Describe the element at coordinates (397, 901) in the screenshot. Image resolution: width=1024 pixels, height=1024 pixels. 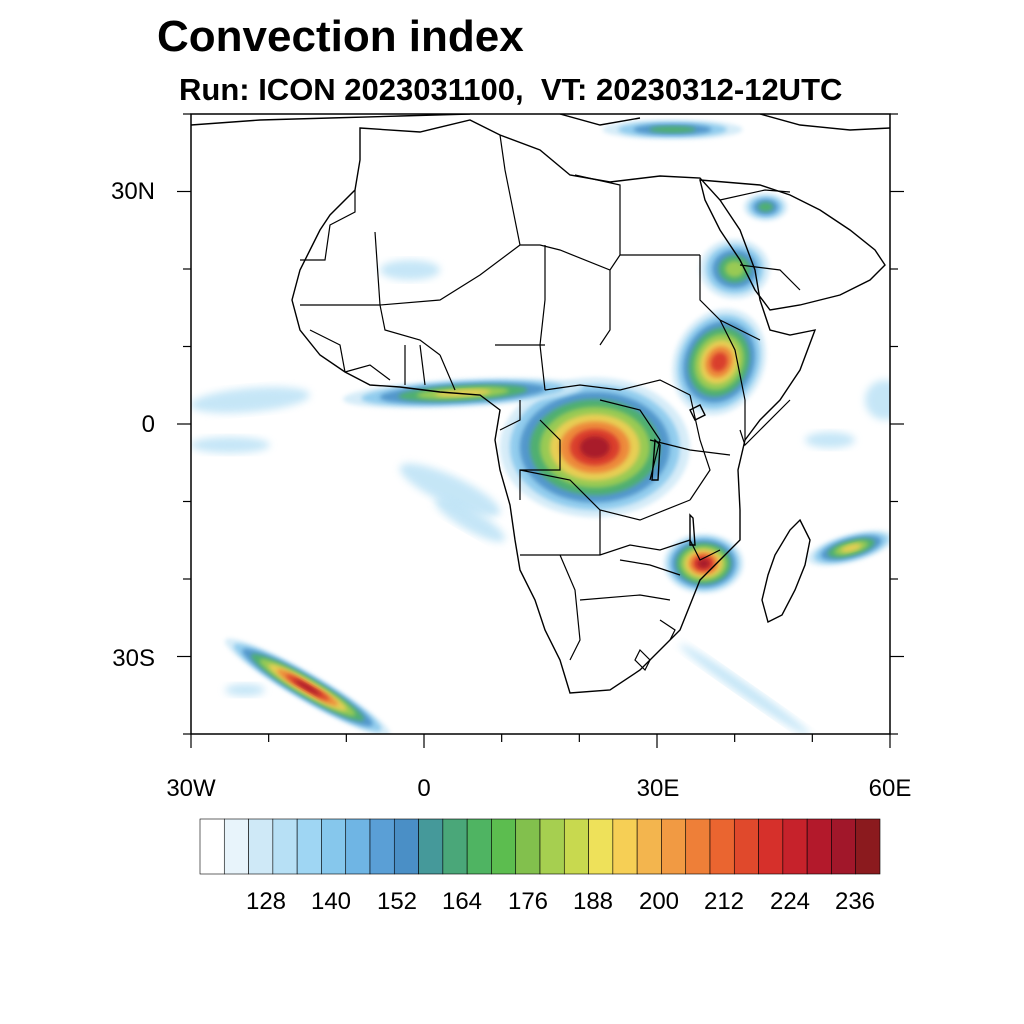
I see `colorbar-tick-label: 152` at that location.